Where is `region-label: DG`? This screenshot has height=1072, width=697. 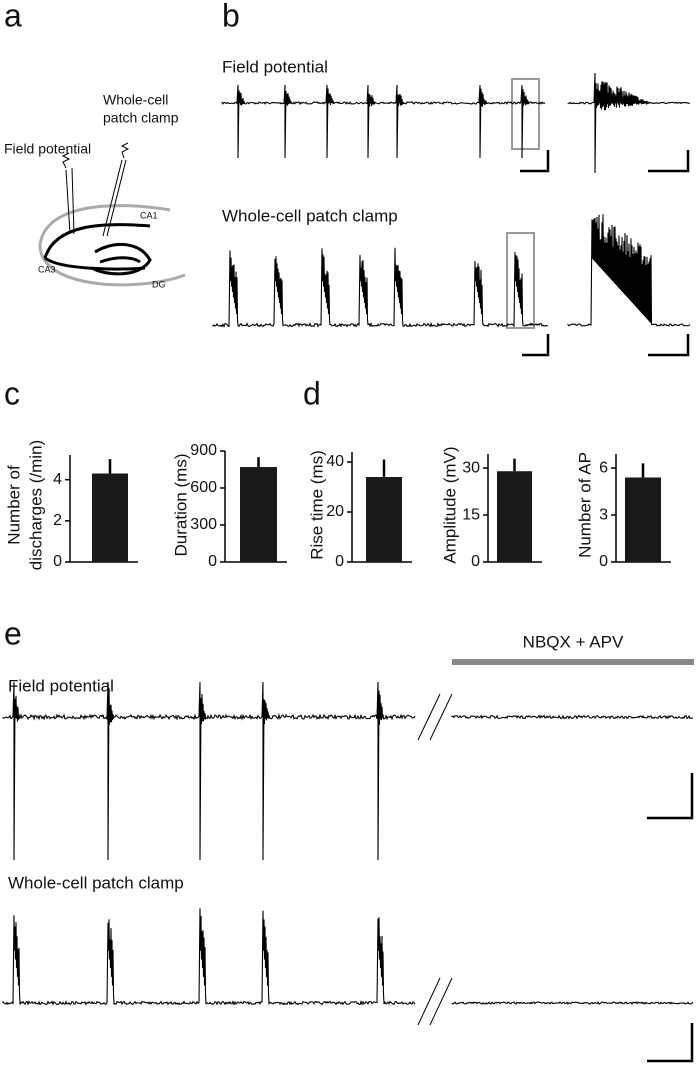
region-label: DG is located at coordinates (159, 284).